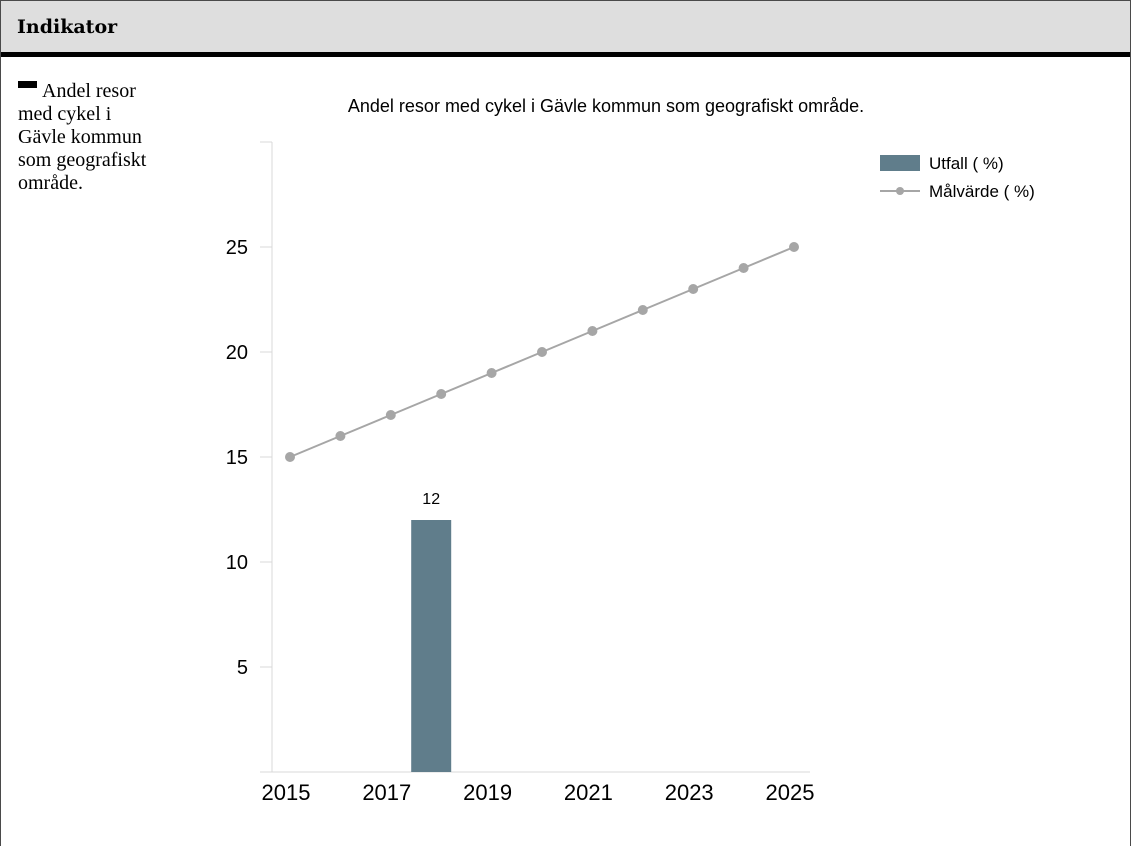  What do you see at coordinates (237, 563) in the screenshot?
I see `y-tick-label: 10` at bounding box center [237, 563].